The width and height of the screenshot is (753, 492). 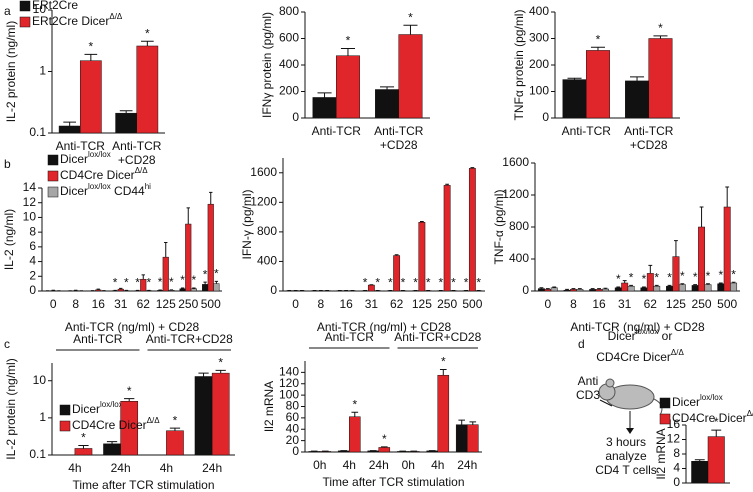 I want to click on legend-label-part: lox/lox, so click(x=99, y=154).